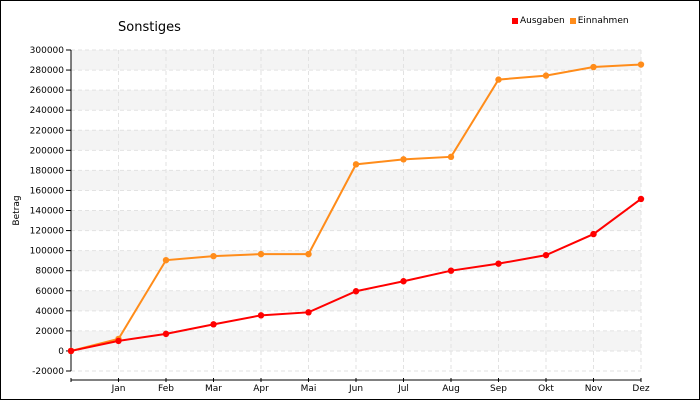  Describe the element at coordinates (47, 111) in the screenshot. I see `y-tick-label: 240000` at that location.